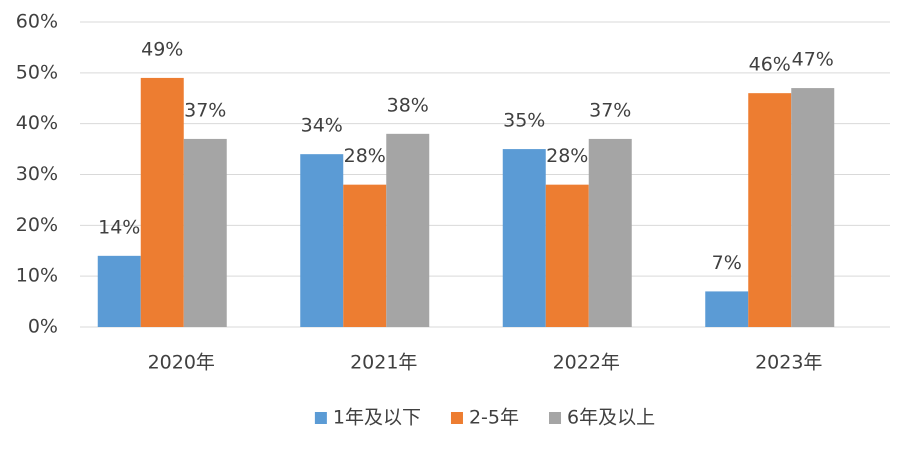 The image size is (908, 450). What do you see at coordinates (181, 363) in the screenshot?
I see `x-tick-label: 2020年` at bounding box center [181, 363].